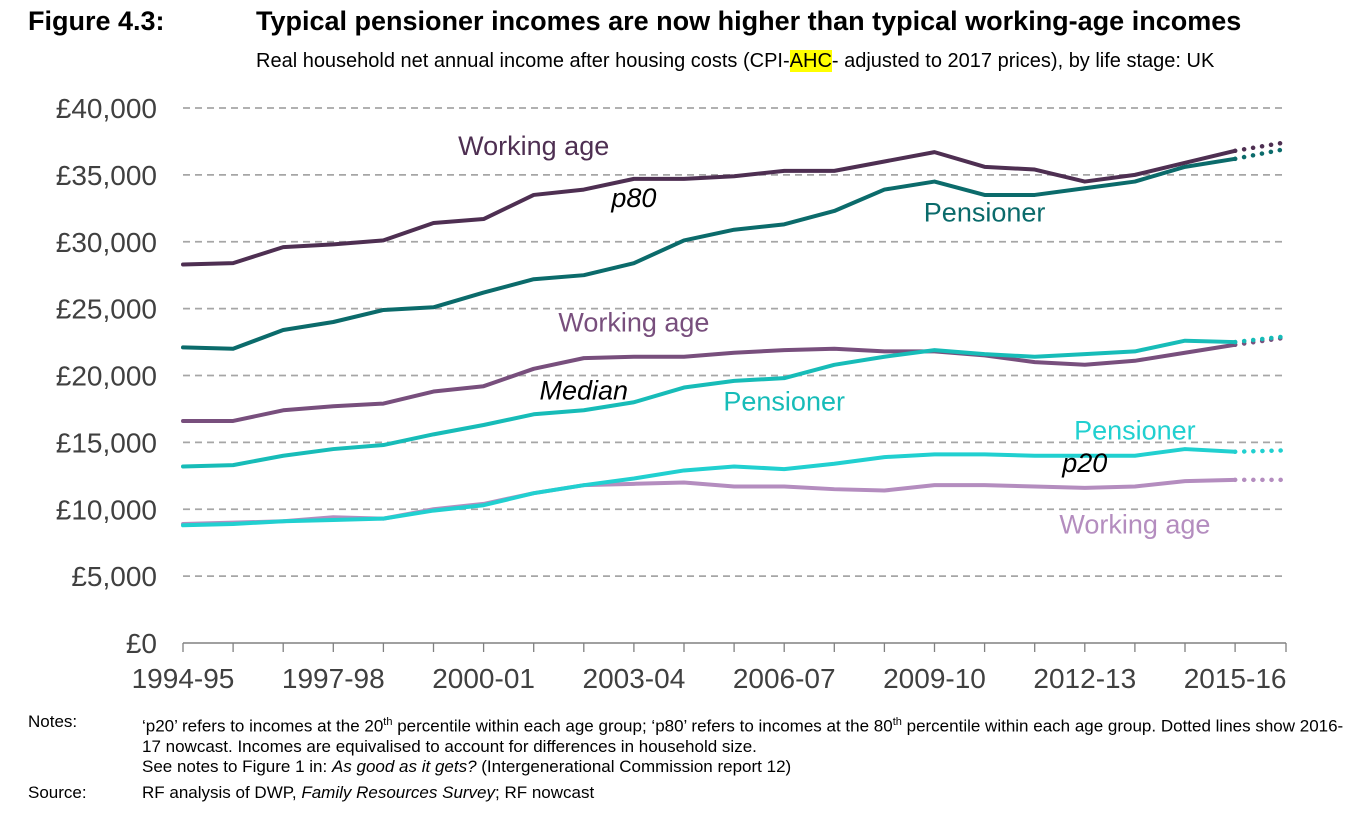 The width and height of the screenshot is (1371, 821). What do you see at coordinates (388, 722) in the screenshot?
I see `notes-sup-1: th` at bounding box center [388, 722].